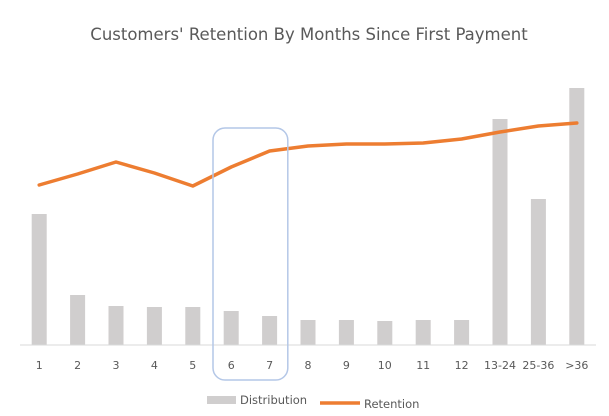  I want to click on retention-line, so click(308, 154).